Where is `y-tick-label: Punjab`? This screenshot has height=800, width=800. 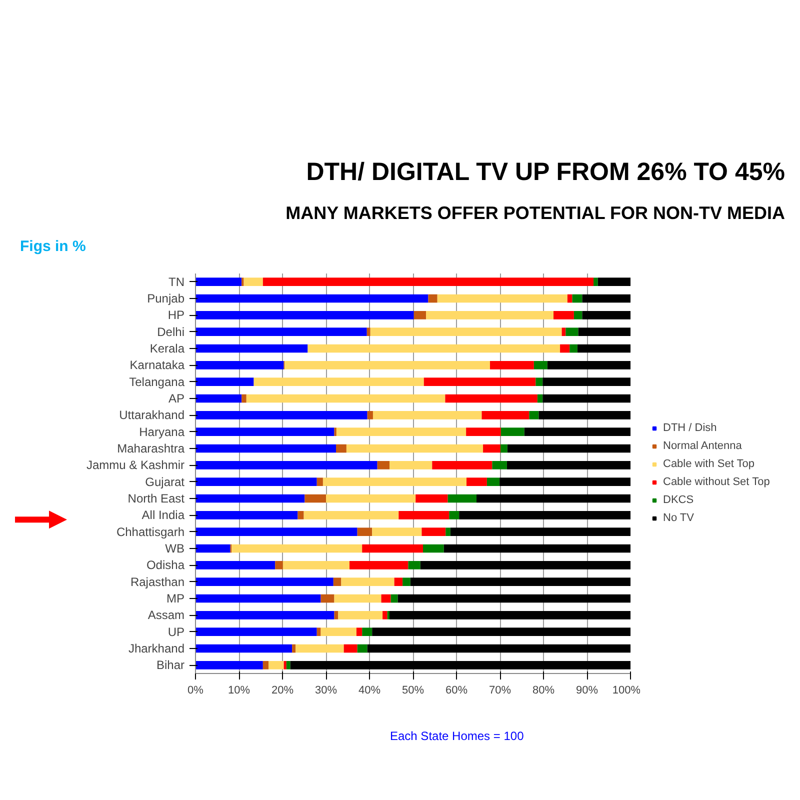 y-tick-label: Punjab is located at coordinates (166, 298).